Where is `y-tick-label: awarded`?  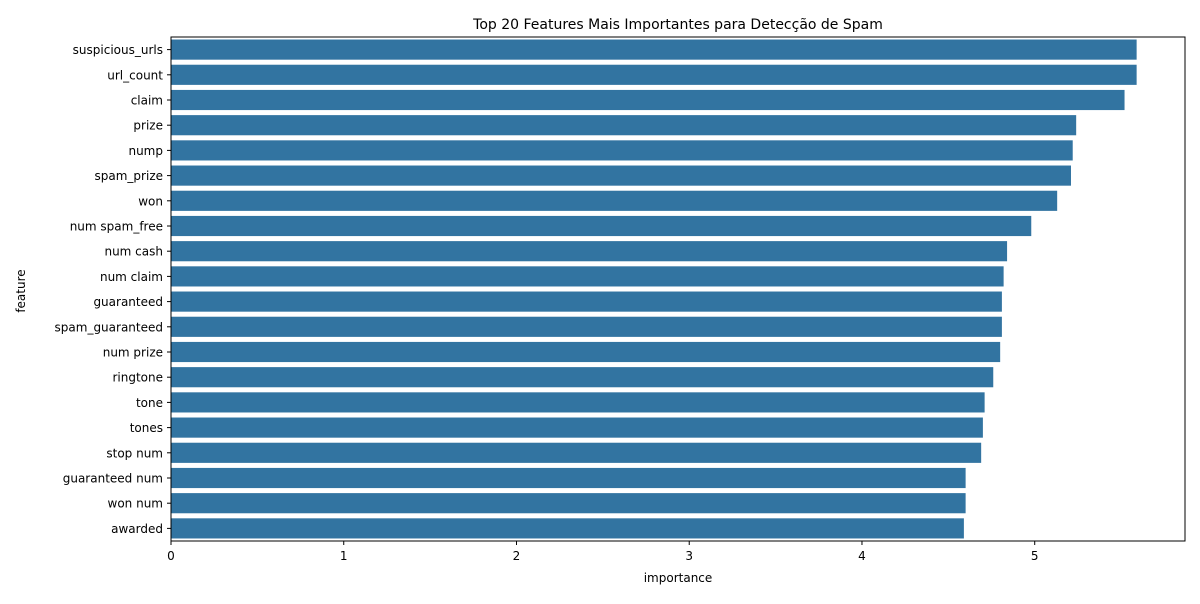 y-tick-label: awarded is located at coordinates (137, 529).